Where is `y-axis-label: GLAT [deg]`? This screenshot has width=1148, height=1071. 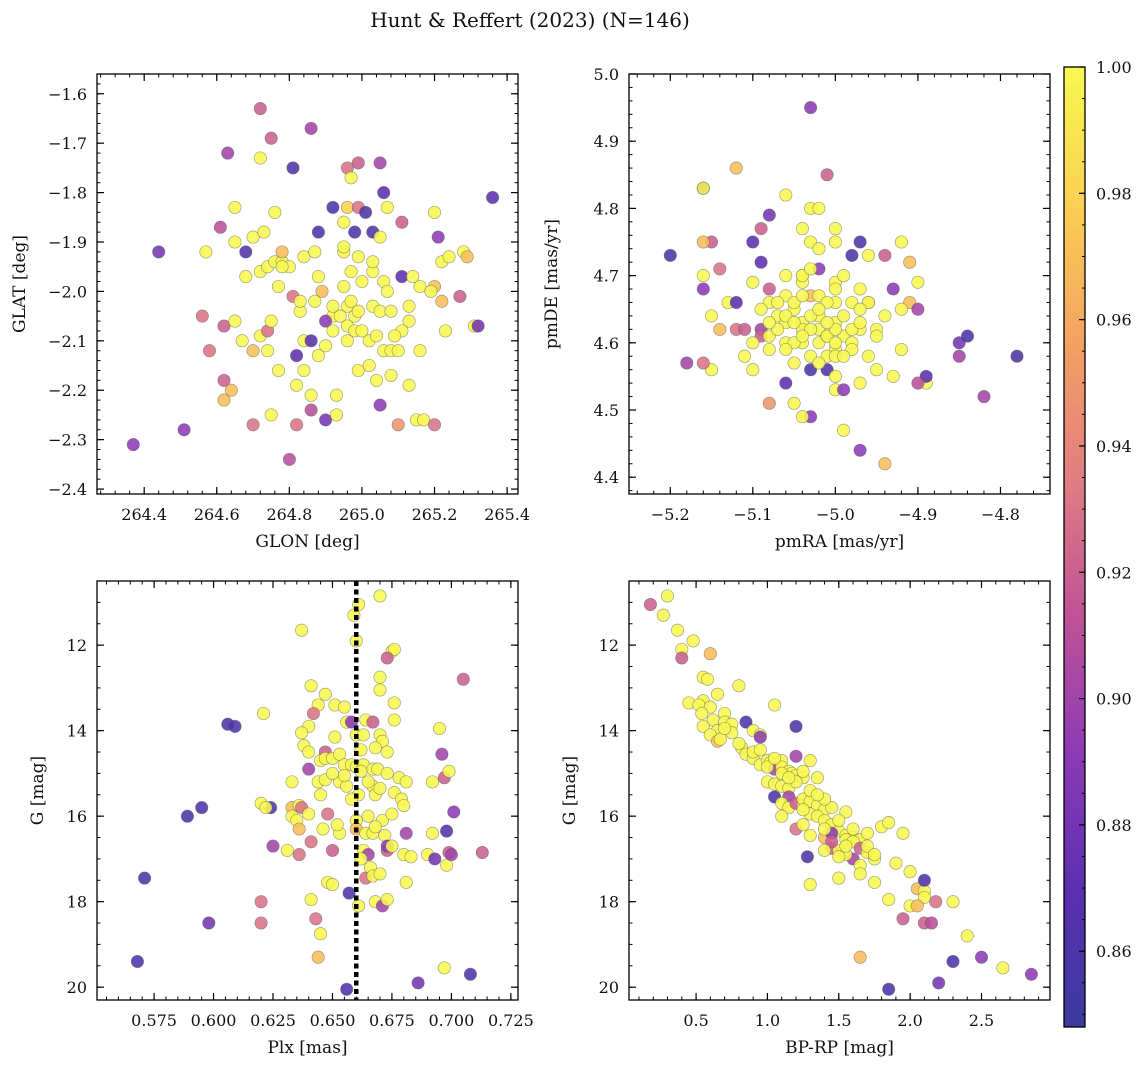
y-axis-label: GLAT [deg] is located at coordinates (20, 284).